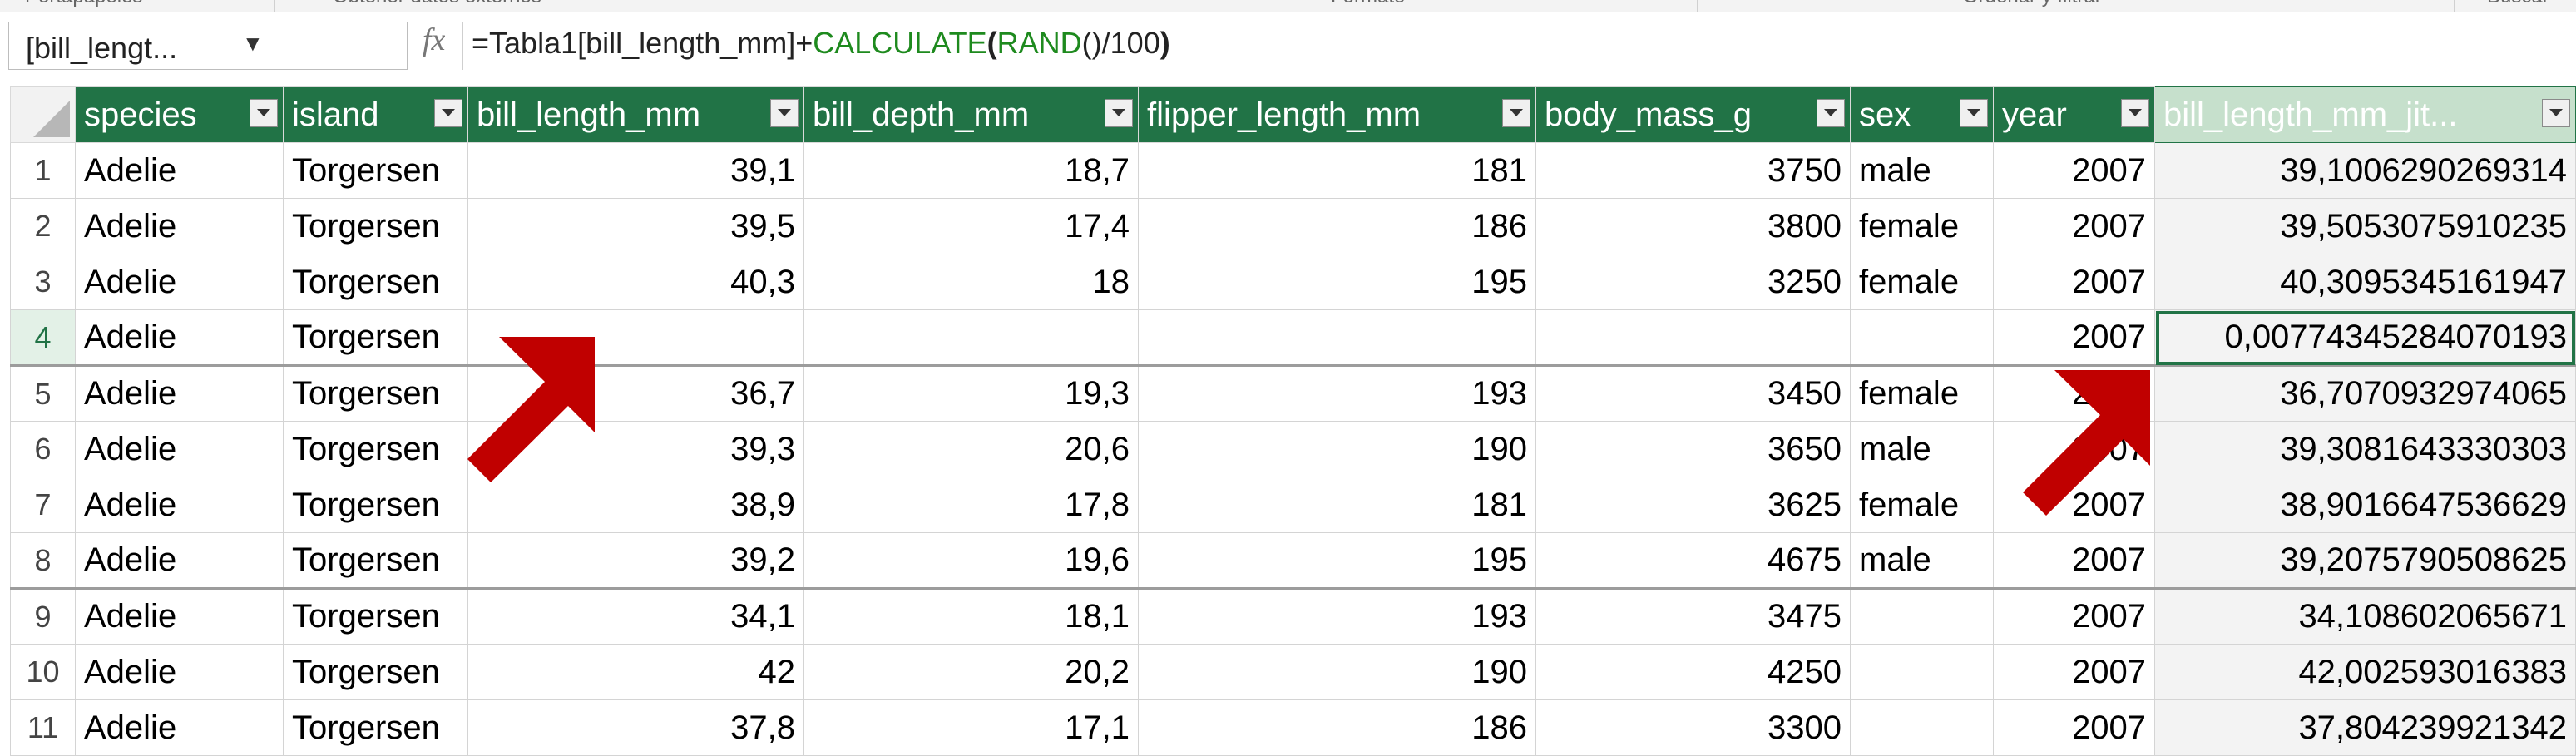 The height and width of the screenshot is (756, 2576). I want to click on cell-bill-length-jitter: 39,1006290269314, so click(2365, 171).